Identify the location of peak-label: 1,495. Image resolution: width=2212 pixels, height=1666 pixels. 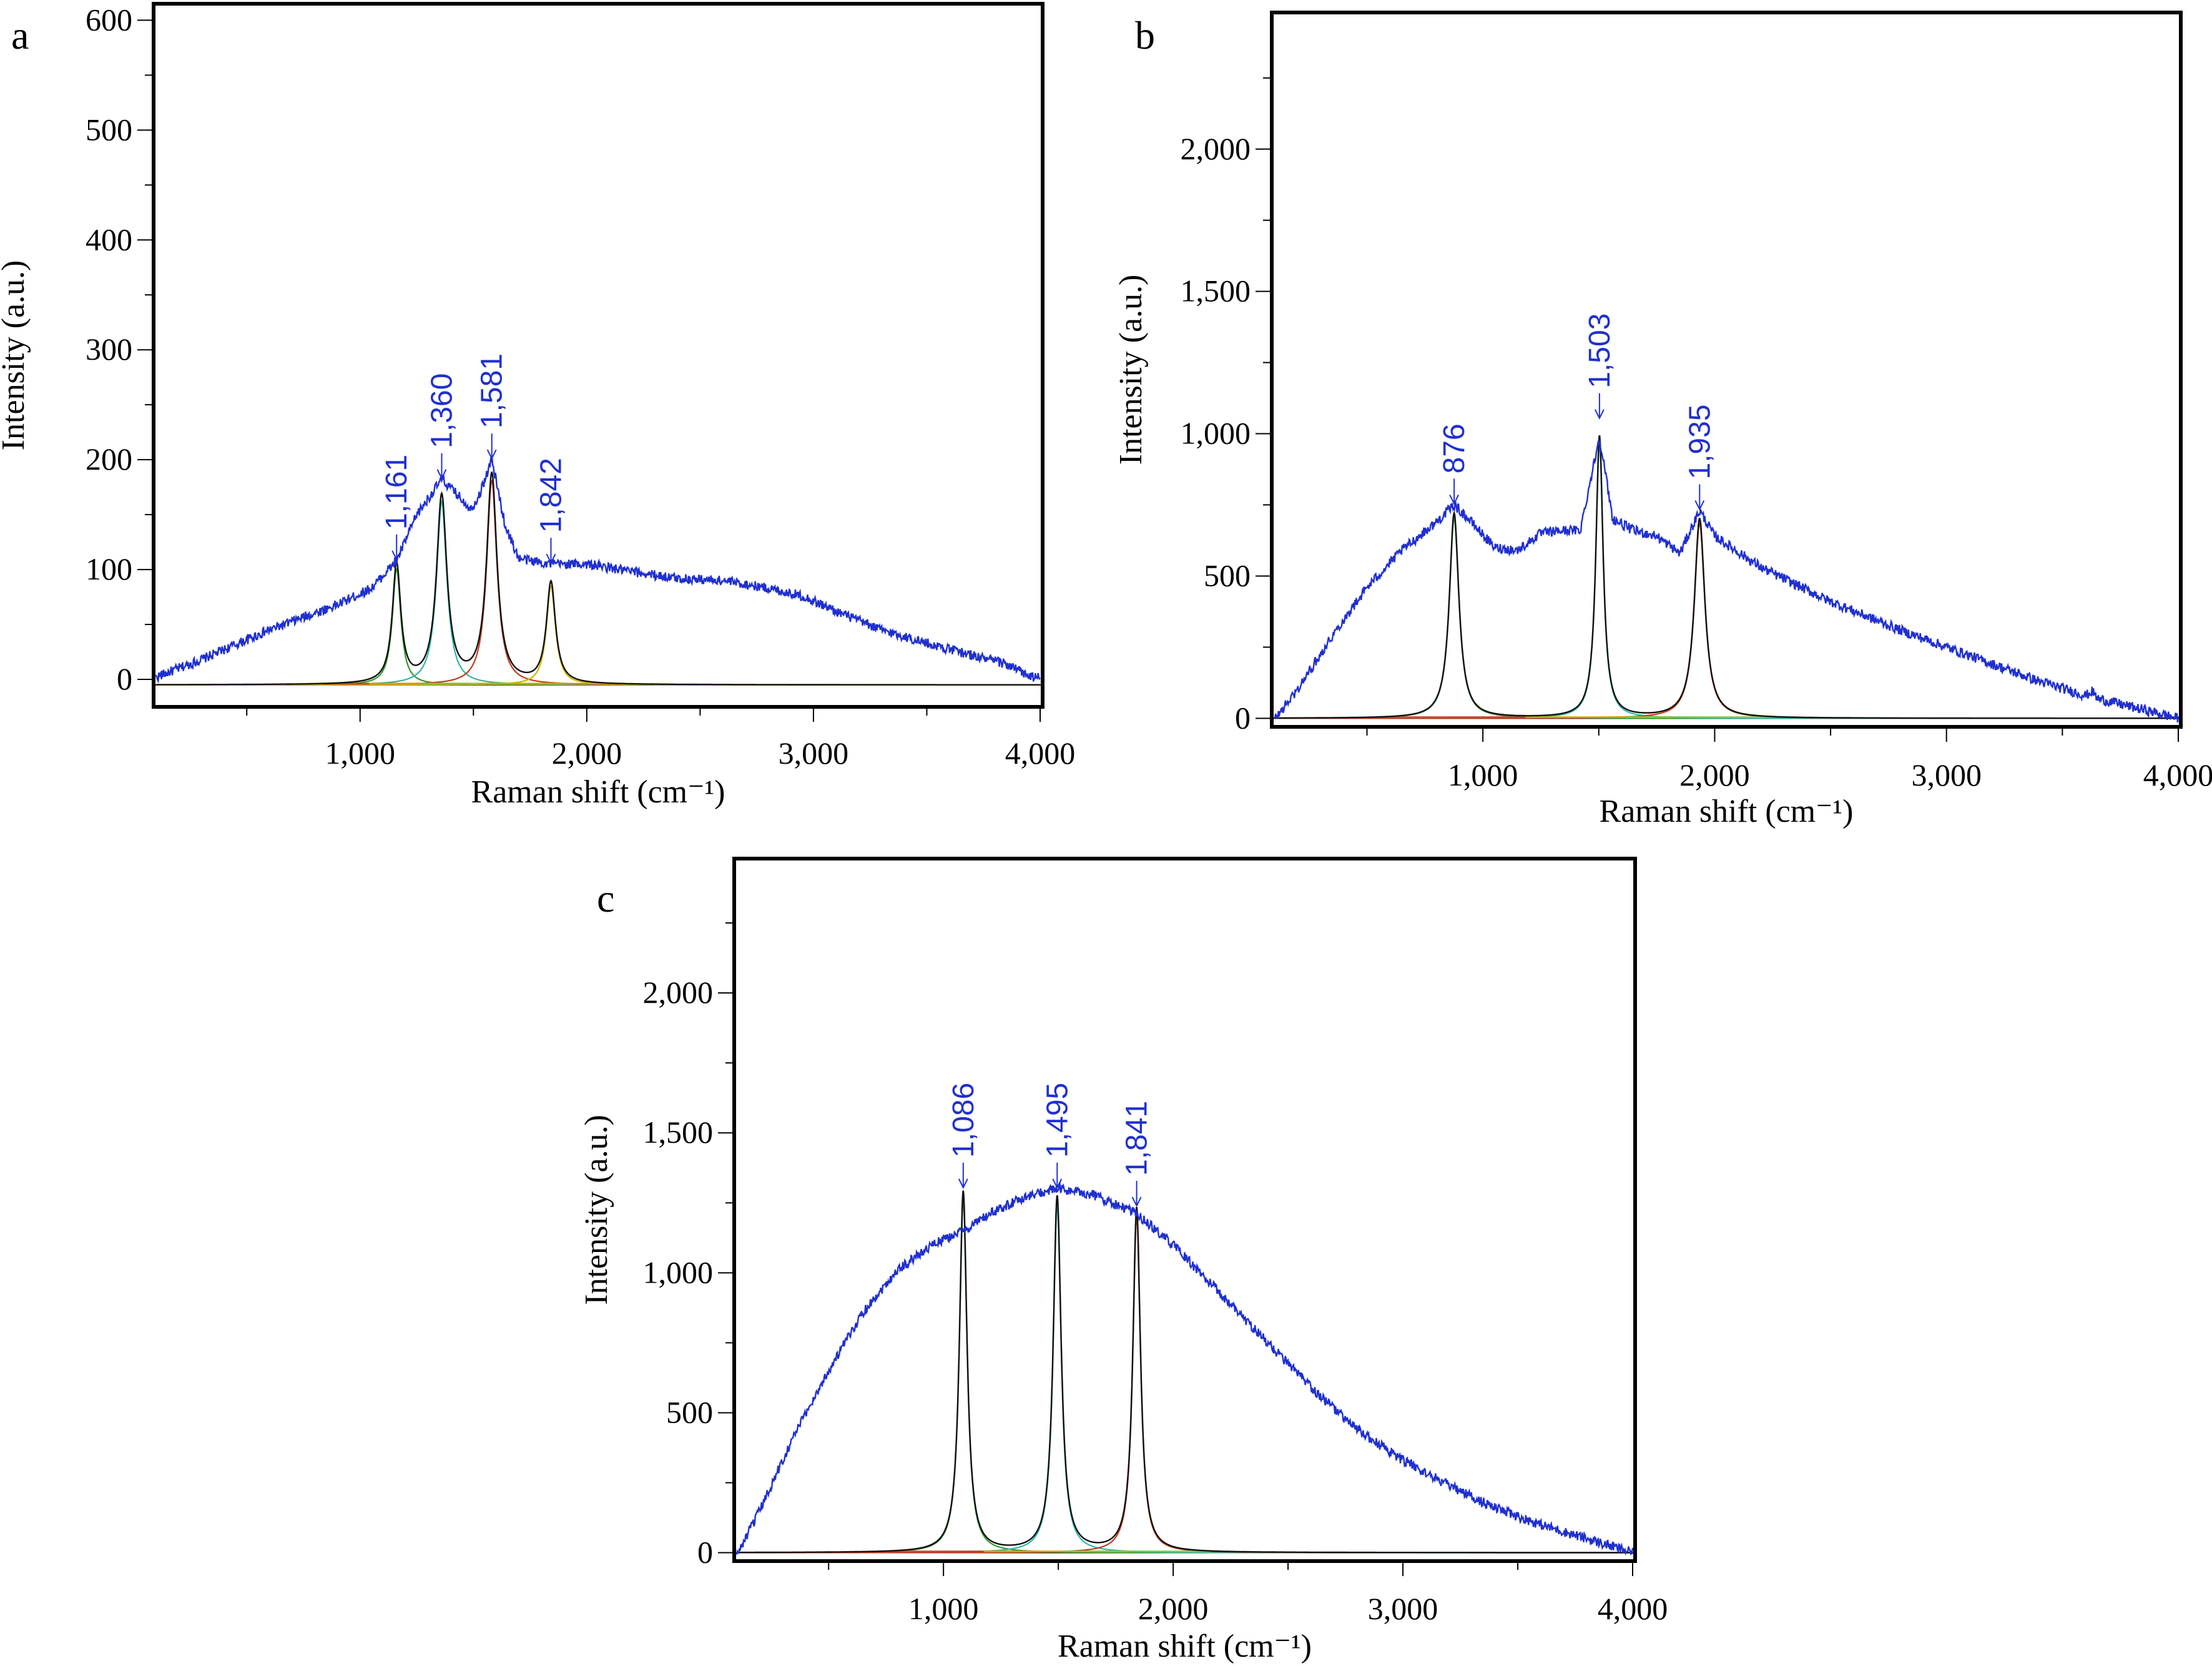
(1057, 1120).